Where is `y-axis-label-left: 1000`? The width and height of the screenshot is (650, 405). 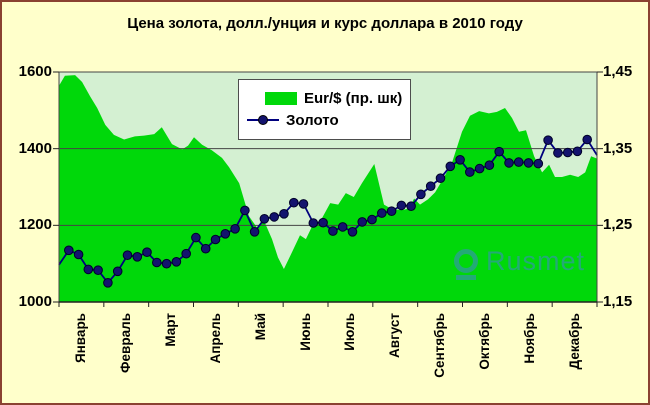 y-axis-label-left: 1000 is located at coordinates (35, 301).